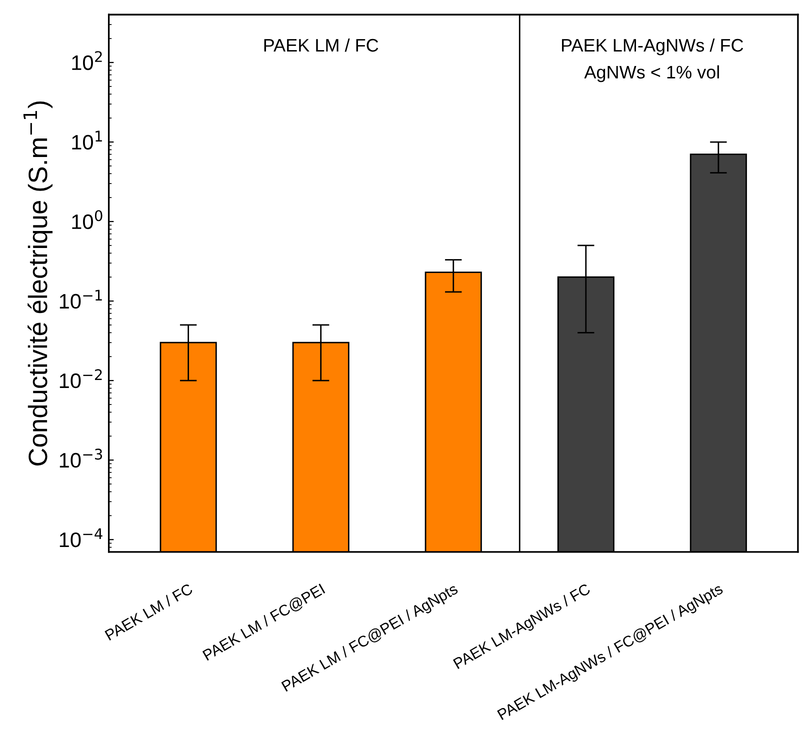  I want to click on y-tick-label: 10$^{−3}$, so click(81, 458).